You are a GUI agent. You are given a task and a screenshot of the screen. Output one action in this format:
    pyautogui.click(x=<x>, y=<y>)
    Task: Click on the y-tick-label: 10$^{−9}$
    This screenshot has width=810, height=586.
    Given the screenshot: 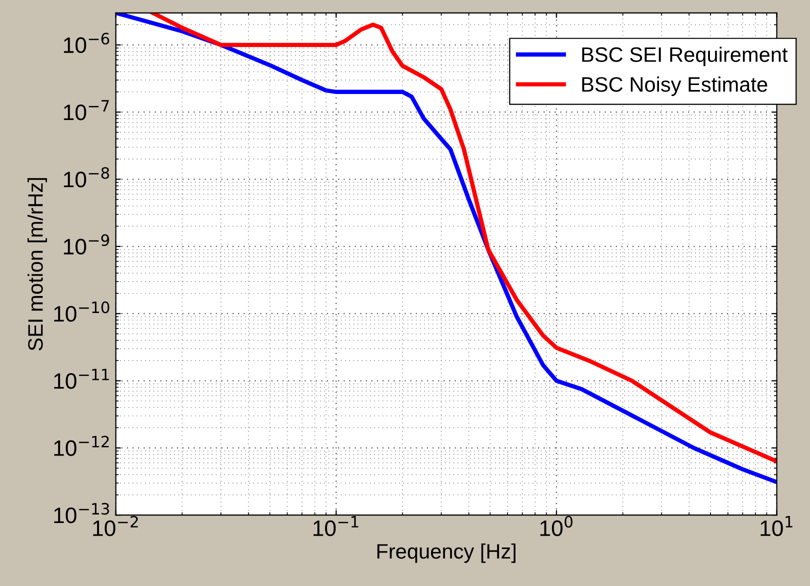 What is the action you would take?
    pyautogui.click(x=87, y=244)
    